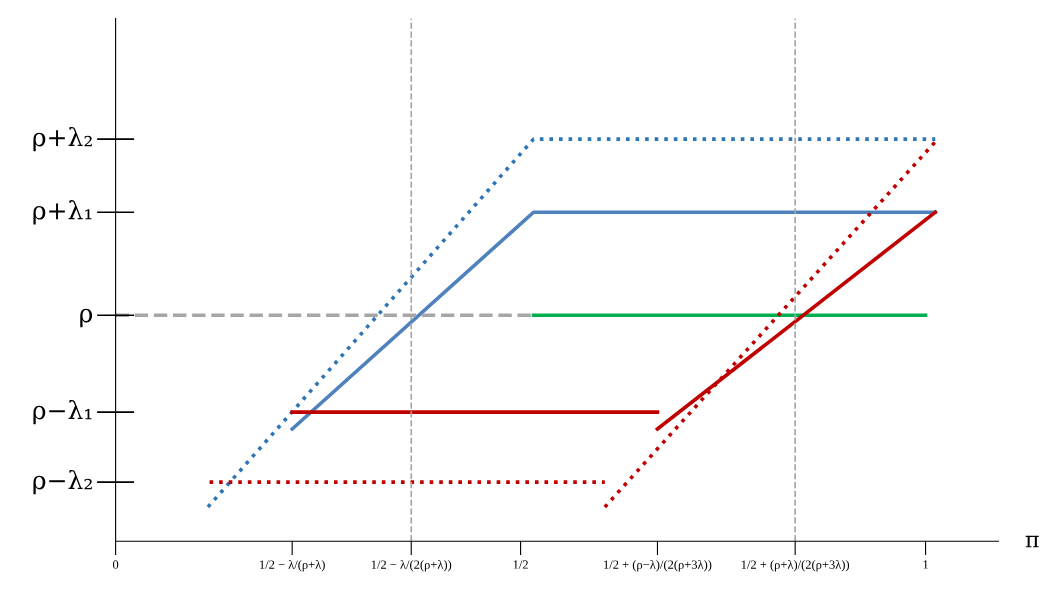  Describe the element at coordinates (62, 212) in the screenshot. I see `ref-line-label: ρ+λ₁` at that location.